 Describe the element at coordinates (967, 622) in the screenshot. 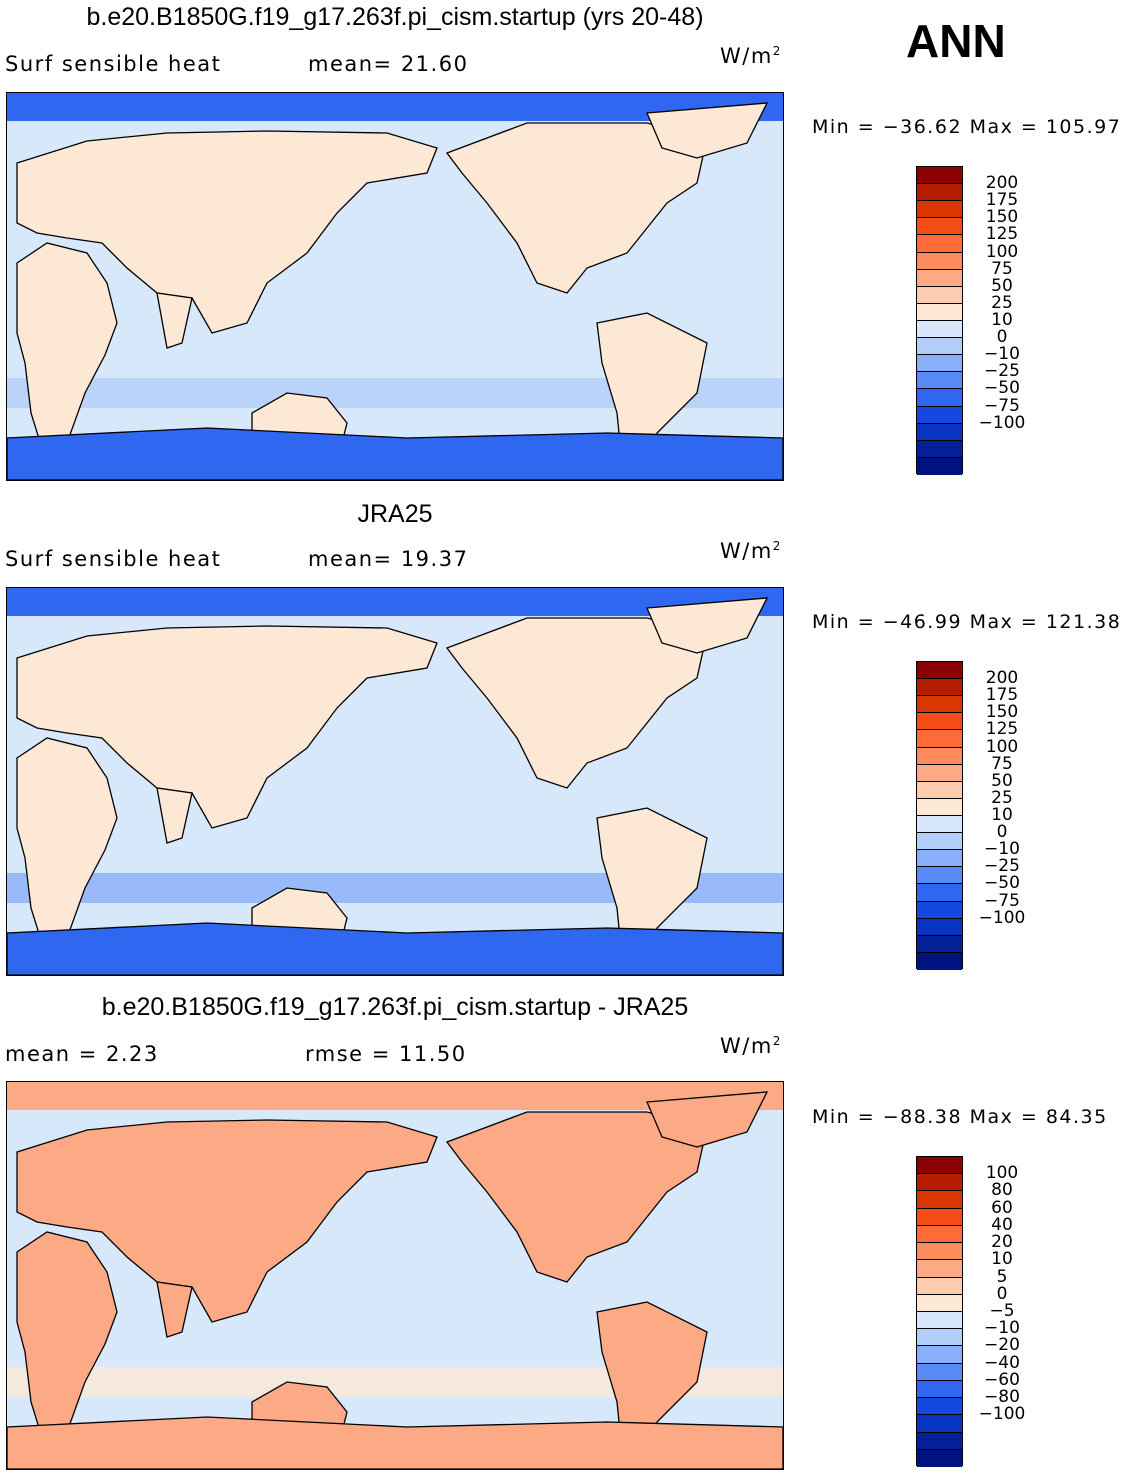

I see `panel2-minmax: Min = −46.99 Max = 121.38` at that location.